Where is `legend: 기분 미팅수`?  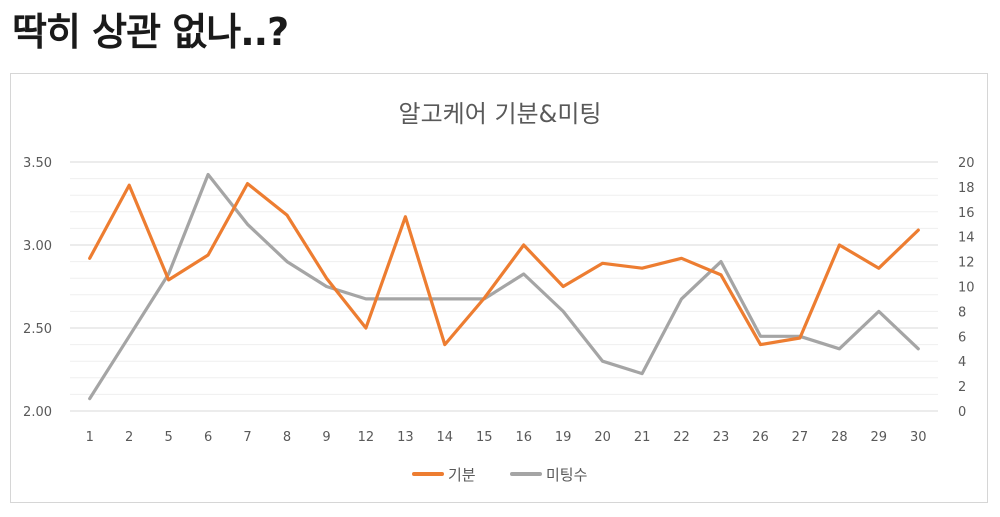 legend: 기분 미팅수 is located at coordinates (499, 475).